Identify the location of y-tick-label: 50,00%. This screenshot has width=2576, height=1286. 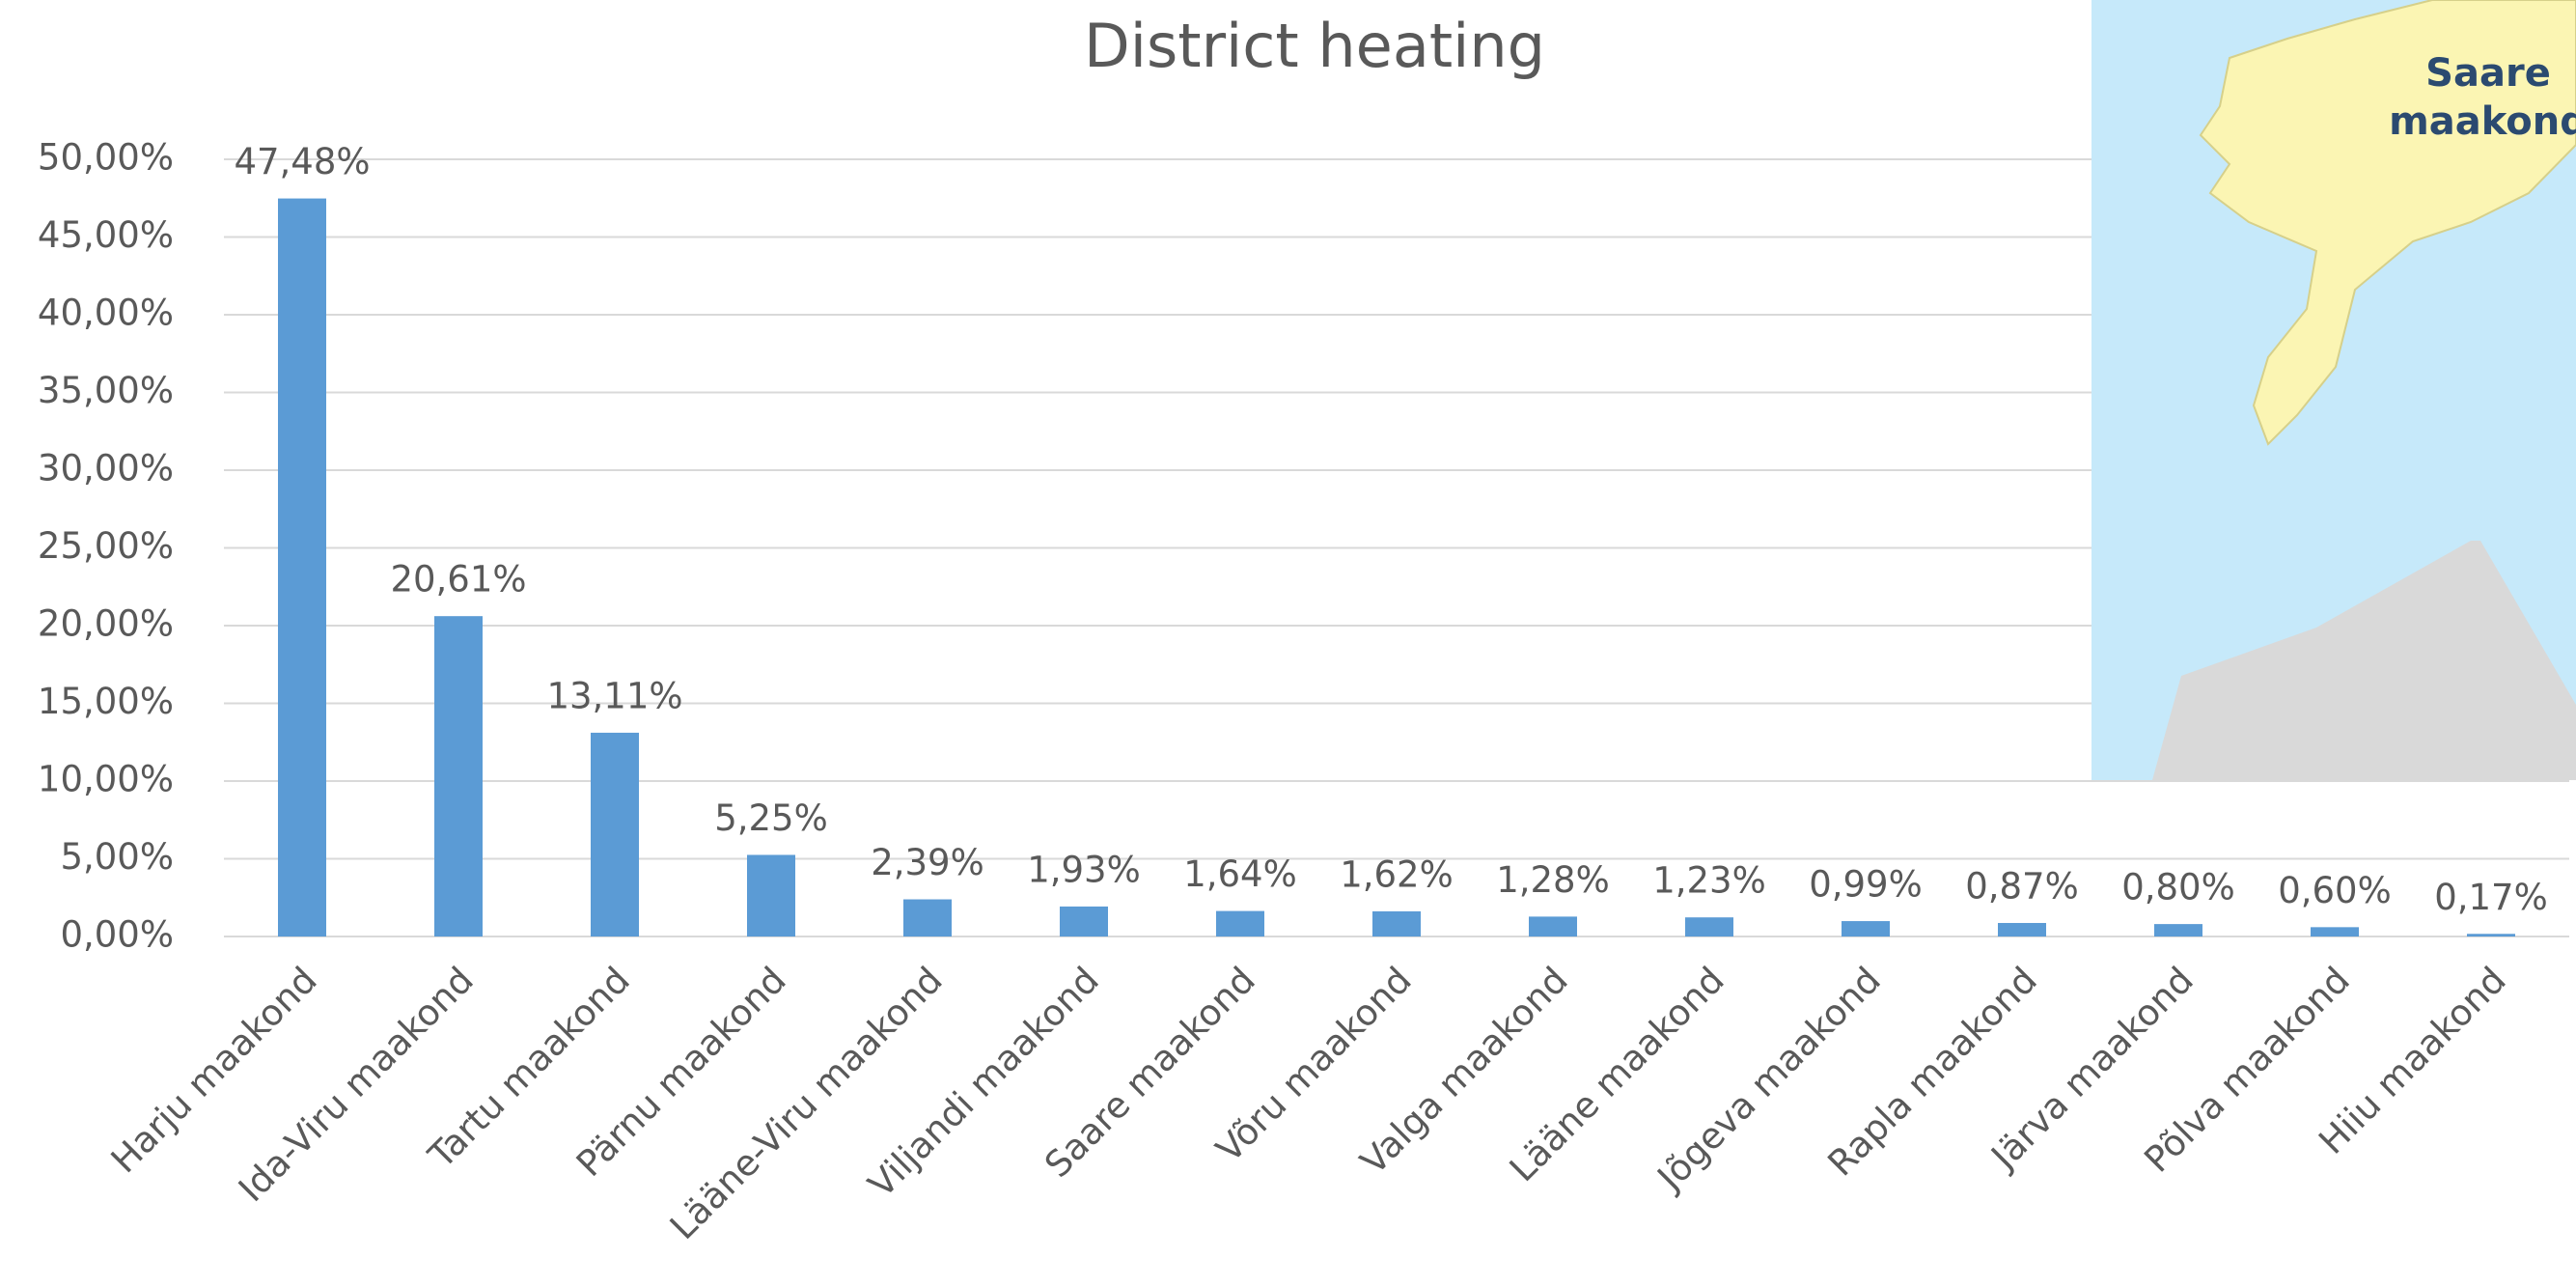
(106, 158).